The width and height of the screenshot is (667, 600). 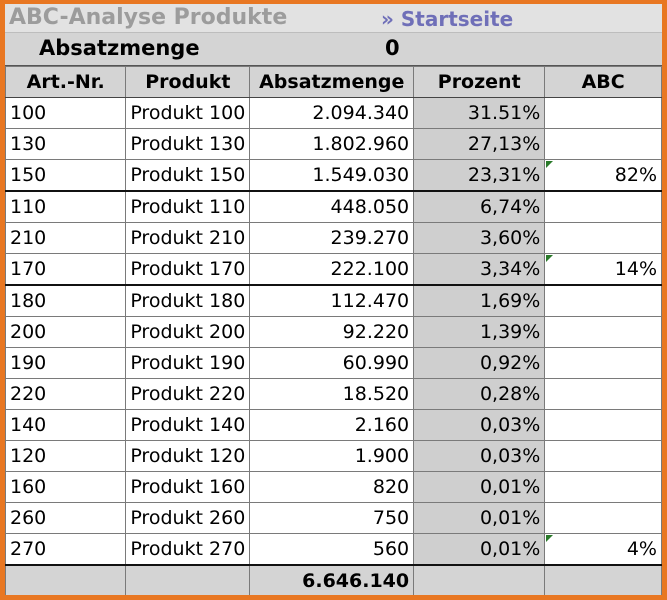 I want to click on cell-produkt: Produkt 200, so click(x=188, y=332).